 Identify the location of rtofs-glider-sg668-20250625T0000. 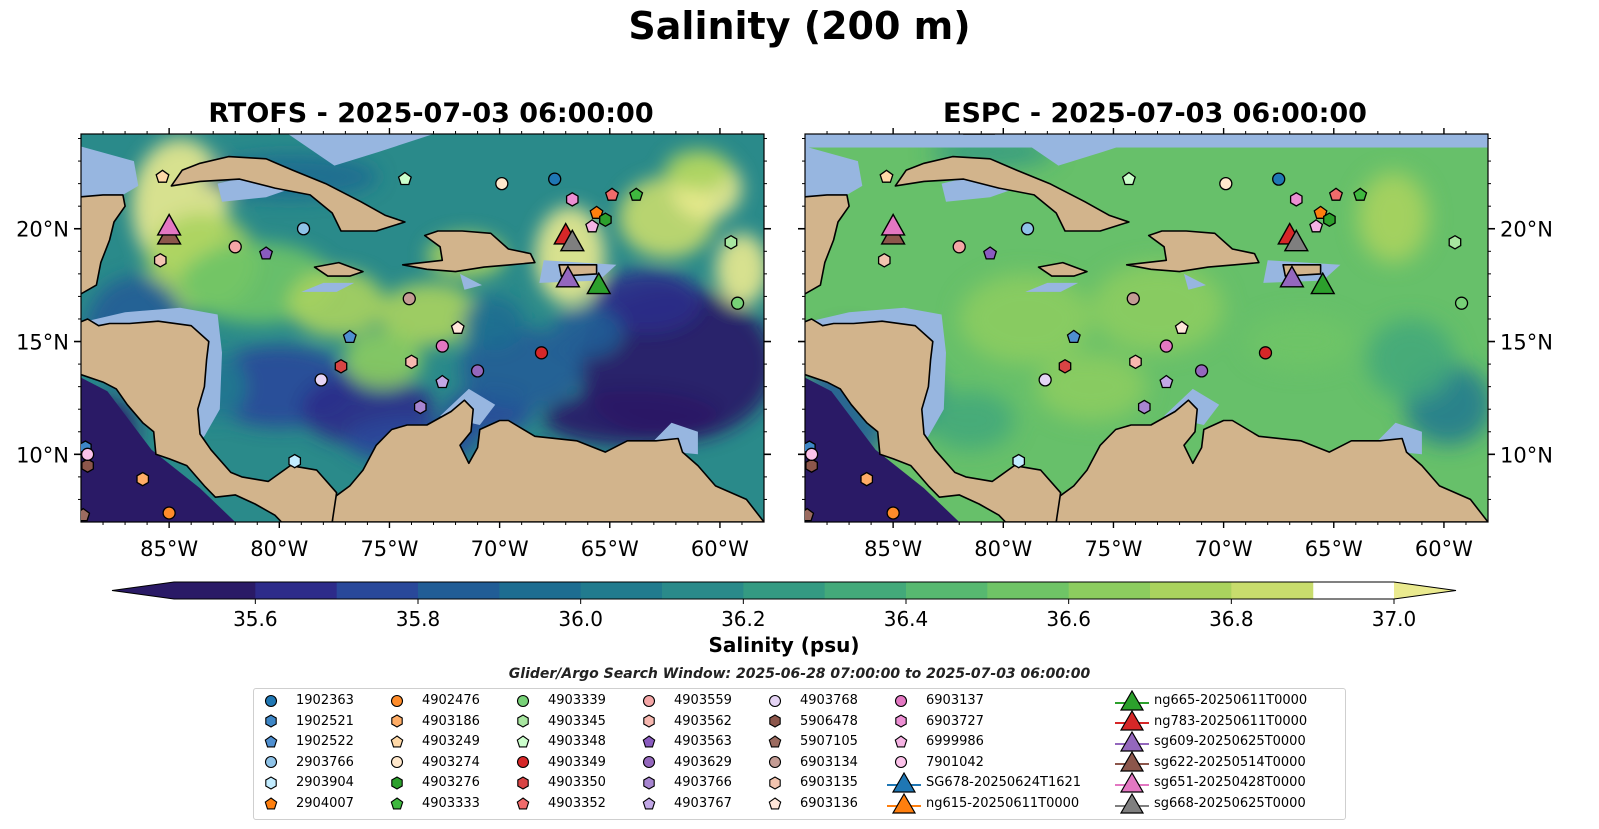
(572, 240).